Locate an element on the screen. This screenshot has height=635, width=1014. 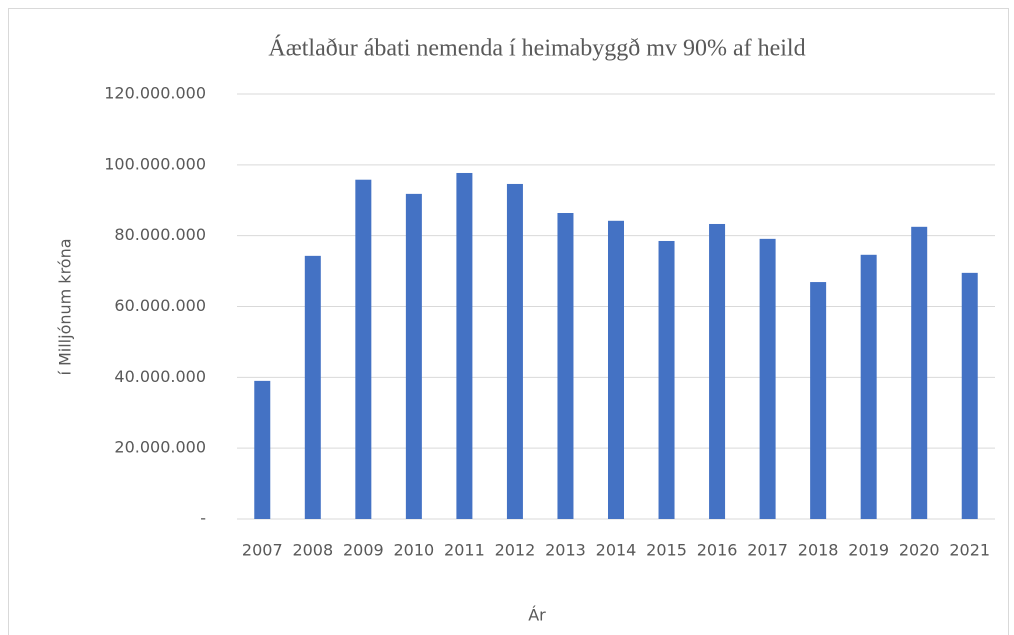
y-tick-label: 60.000.000 is located at coordinates (160, 305).